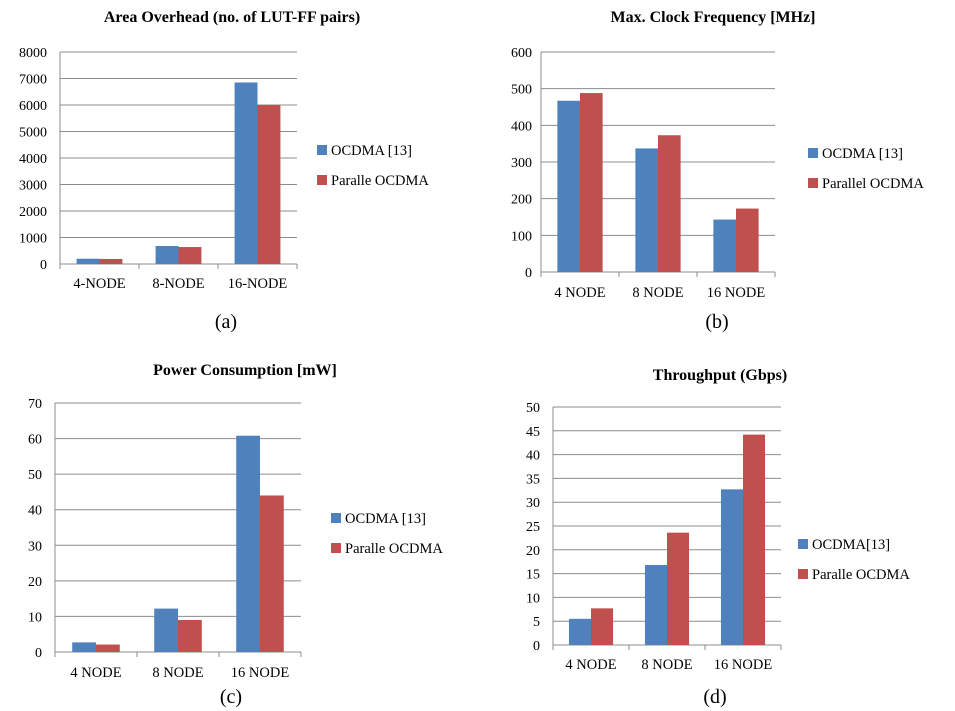 The image size is (955, 711). What do you see at coordinates (35, 546) in the screenshot?
I see `chart-3-y-tick-label: 30` at bounding box center [35, 546].